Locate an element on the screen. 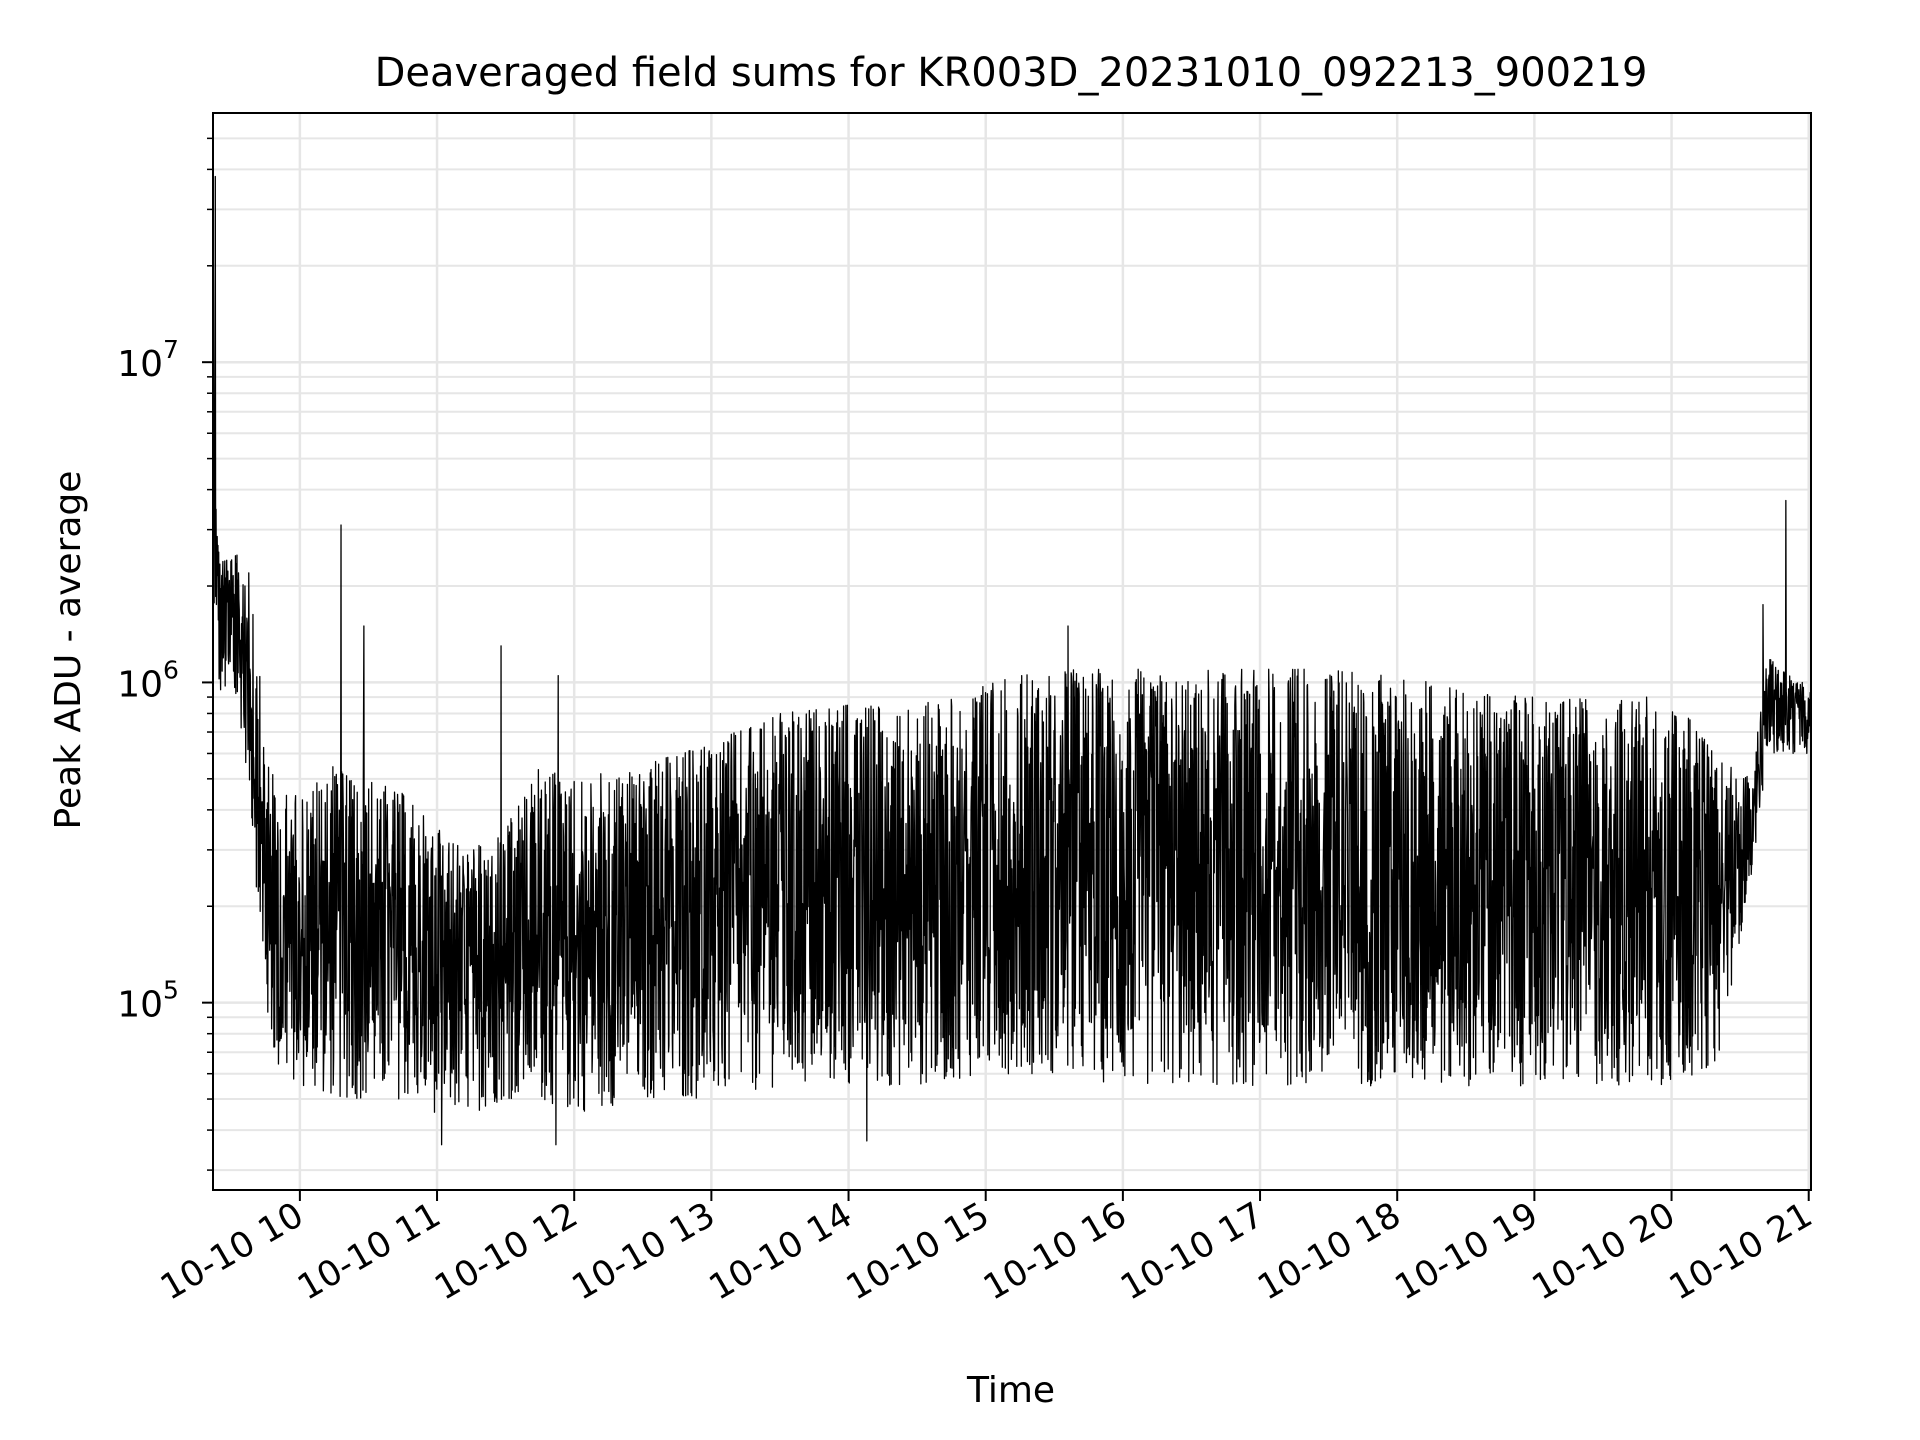 This screenshot has width=1920, height=1440. x-tick-label: 10-10 20 is located at coordinates (1604, 1251).